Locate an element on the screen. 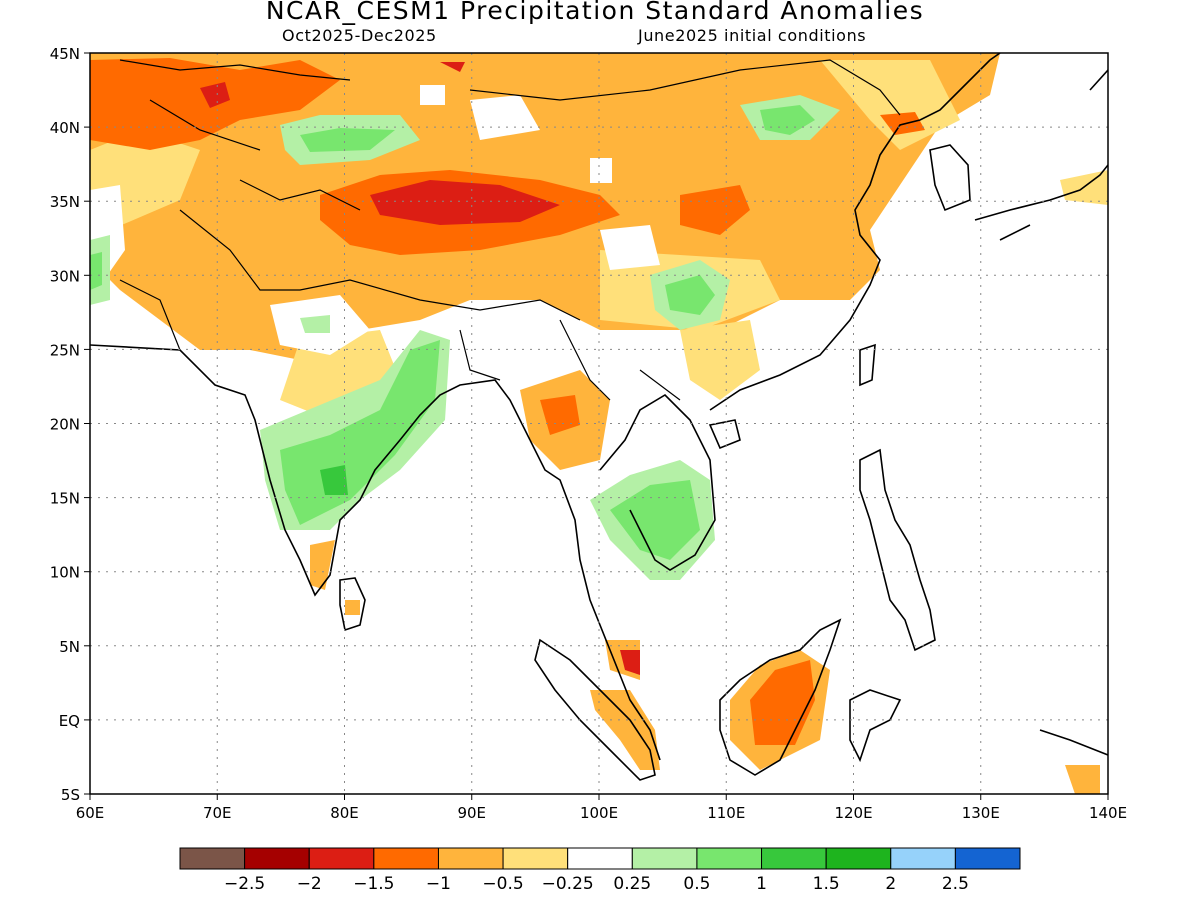  forecast-period: Oct2025-Dec2025 is located at coordinates (359, 35).